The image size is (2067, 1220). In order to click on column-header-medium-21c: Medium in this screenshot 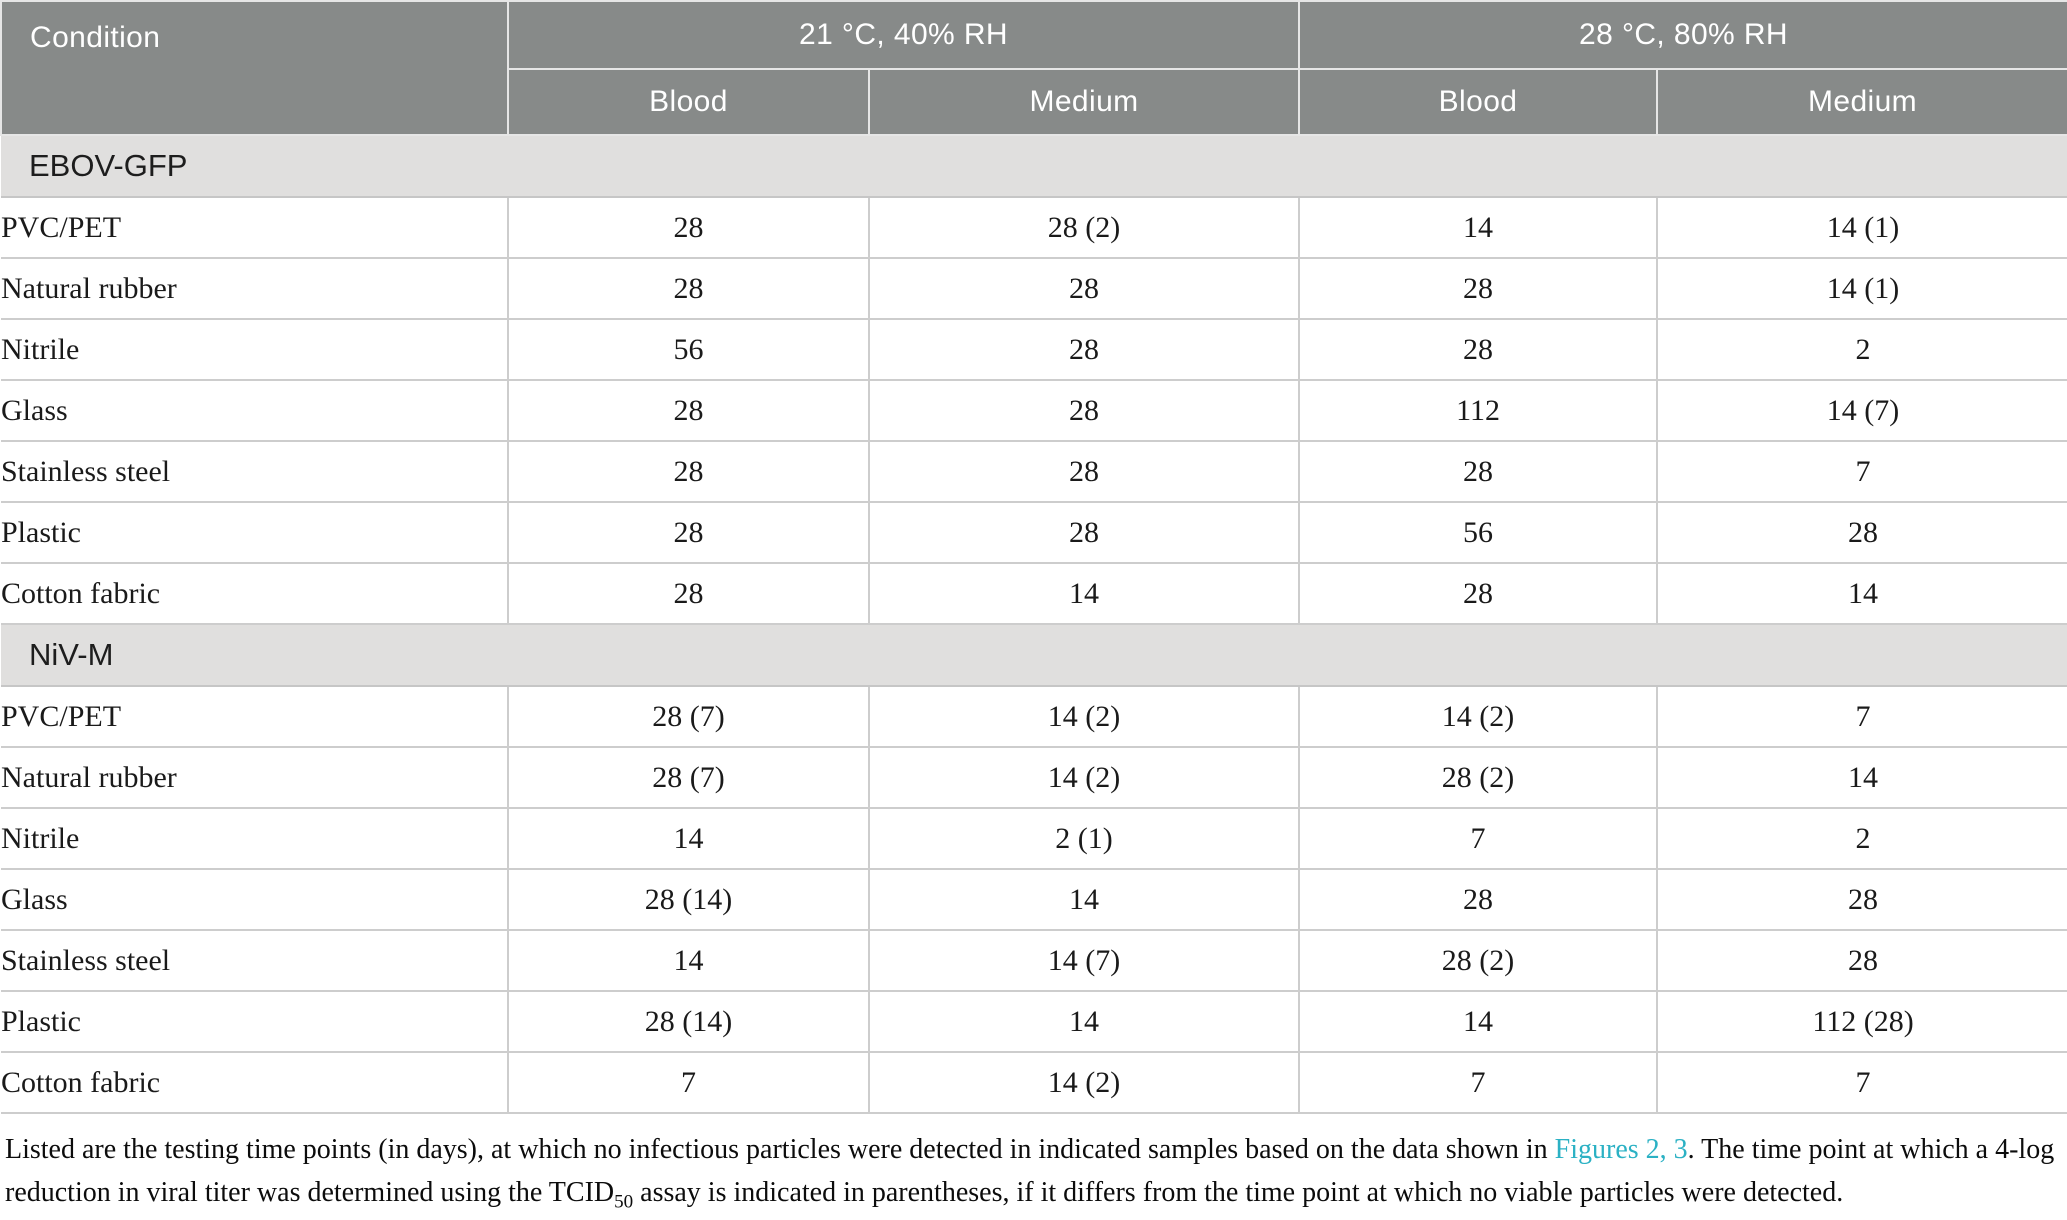, I will do `click(1084, 102)`.